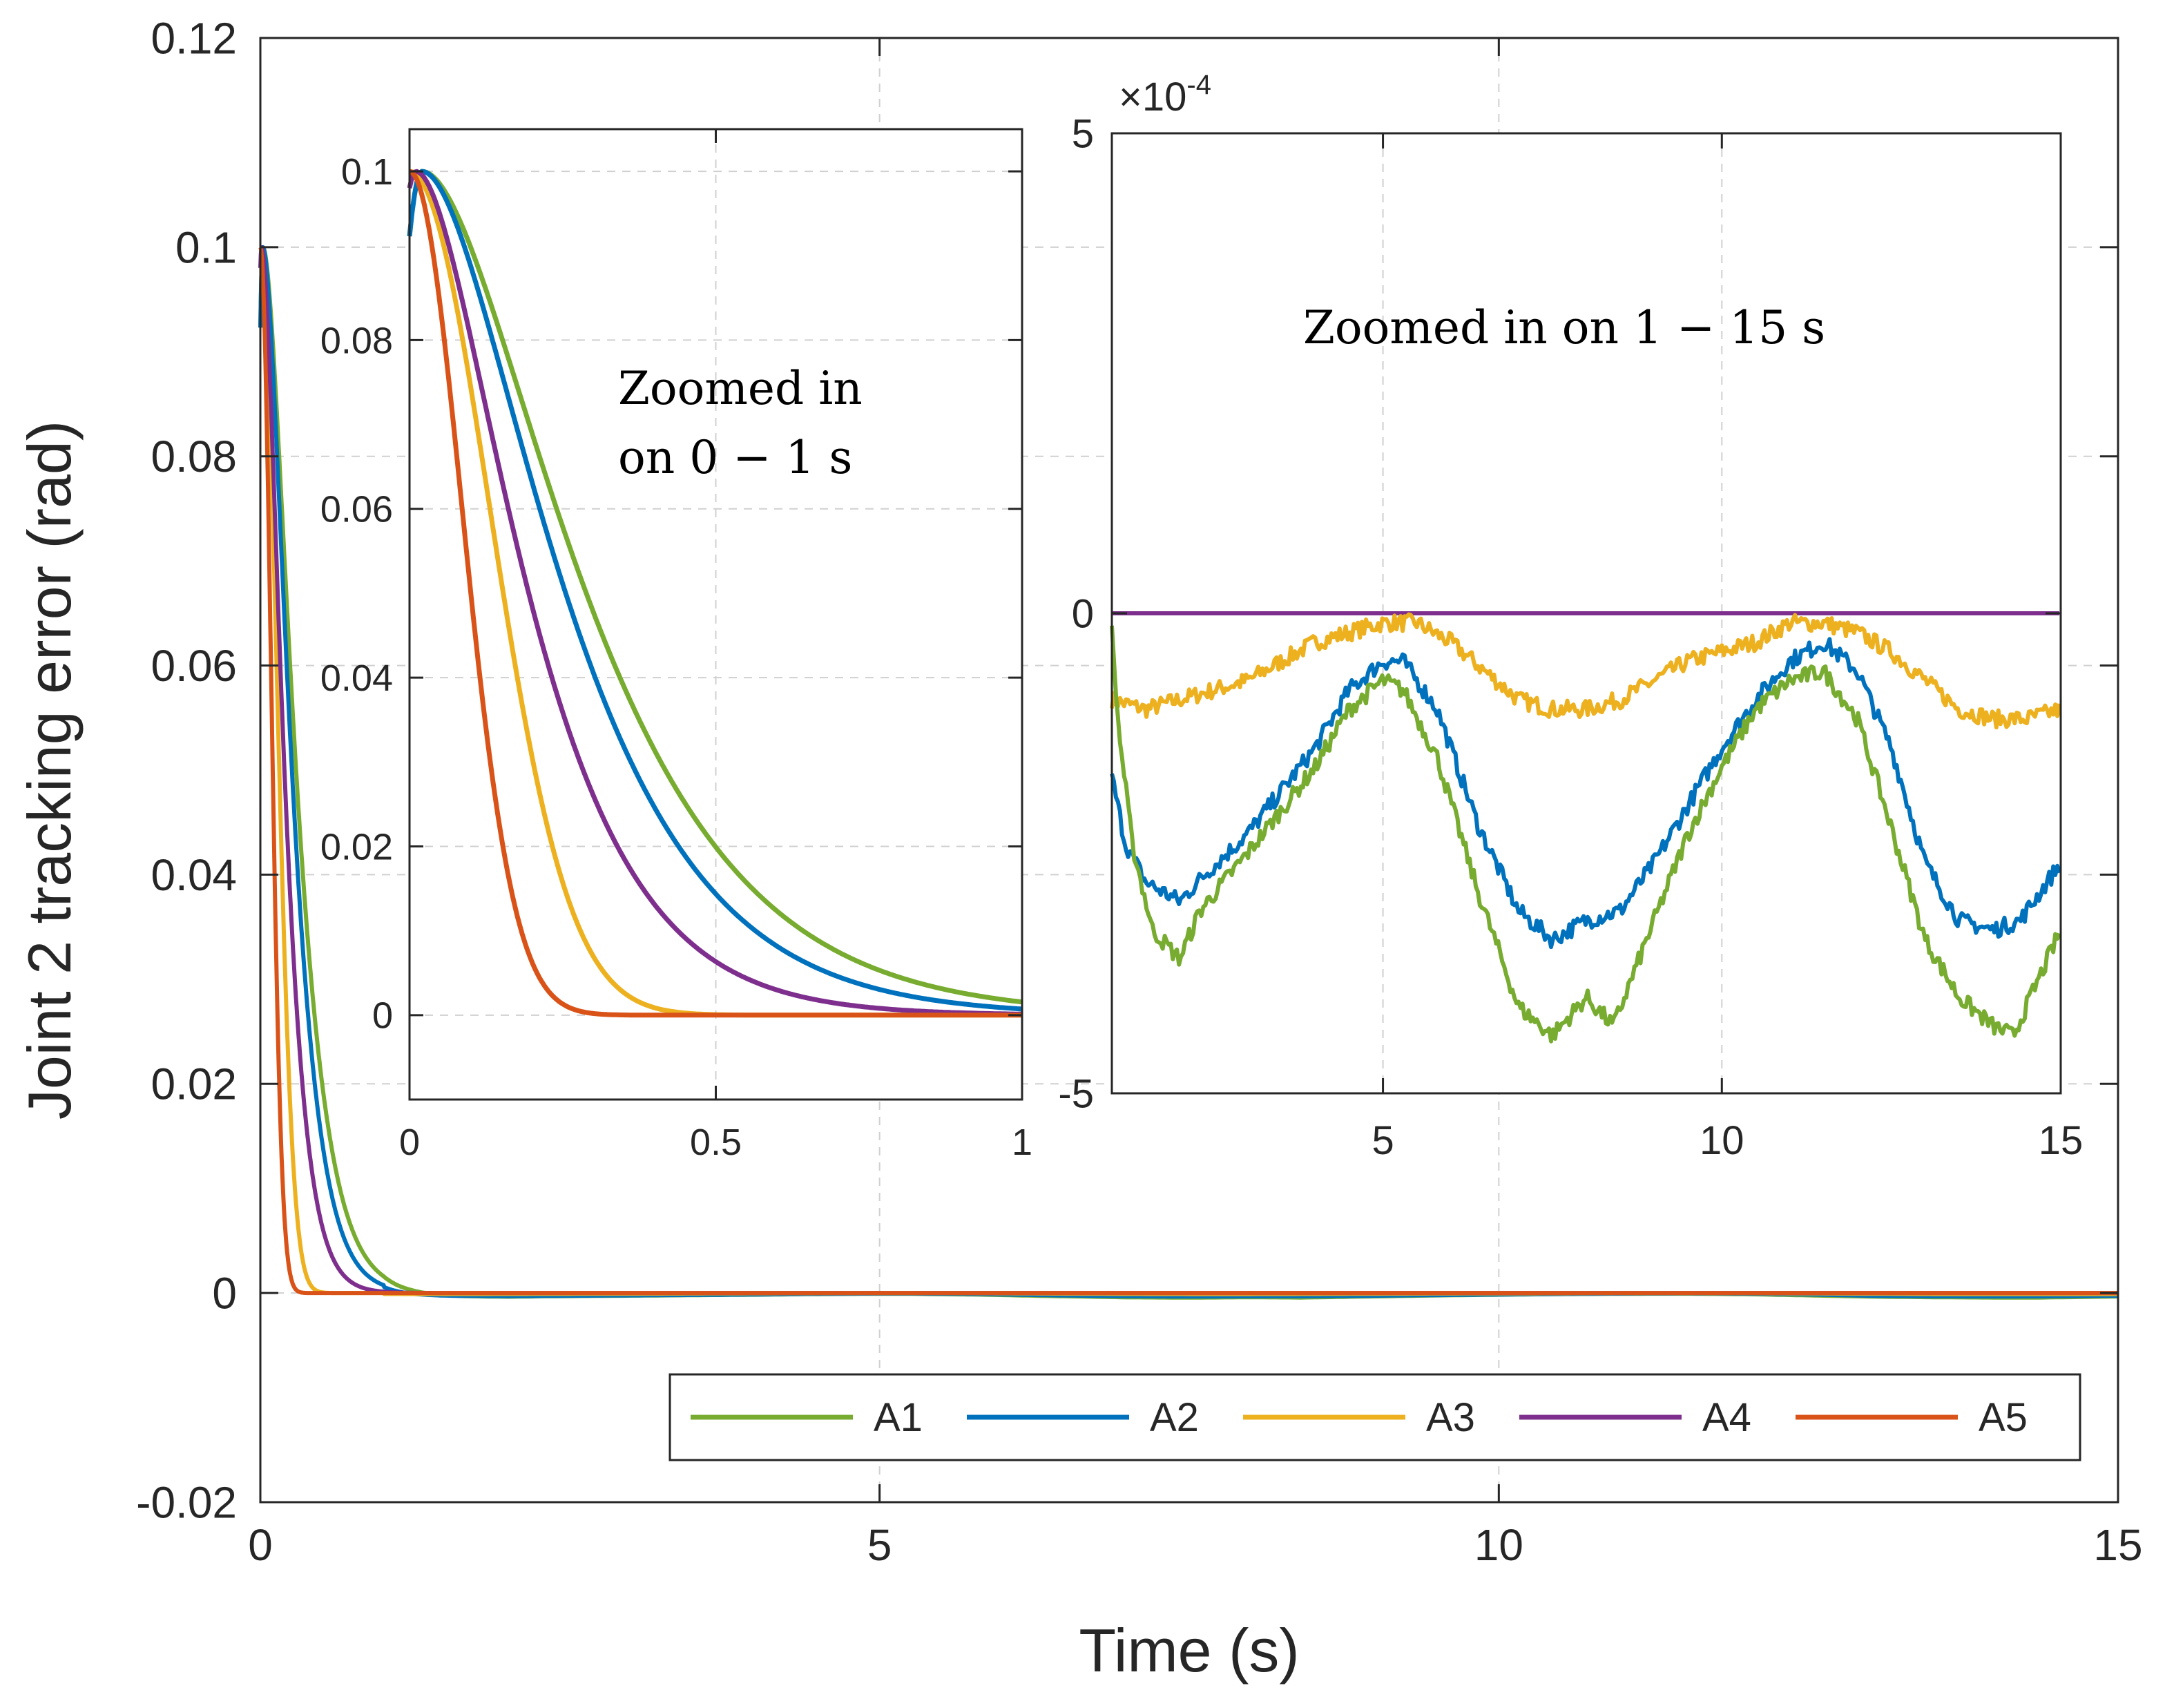 This screenshot has width=2165, height=1708. What do you see at coordinates (1022, 1143) in the screenshot?
I see `inset-left-xtick-label: 1` at bounding box center [1022, 1143].